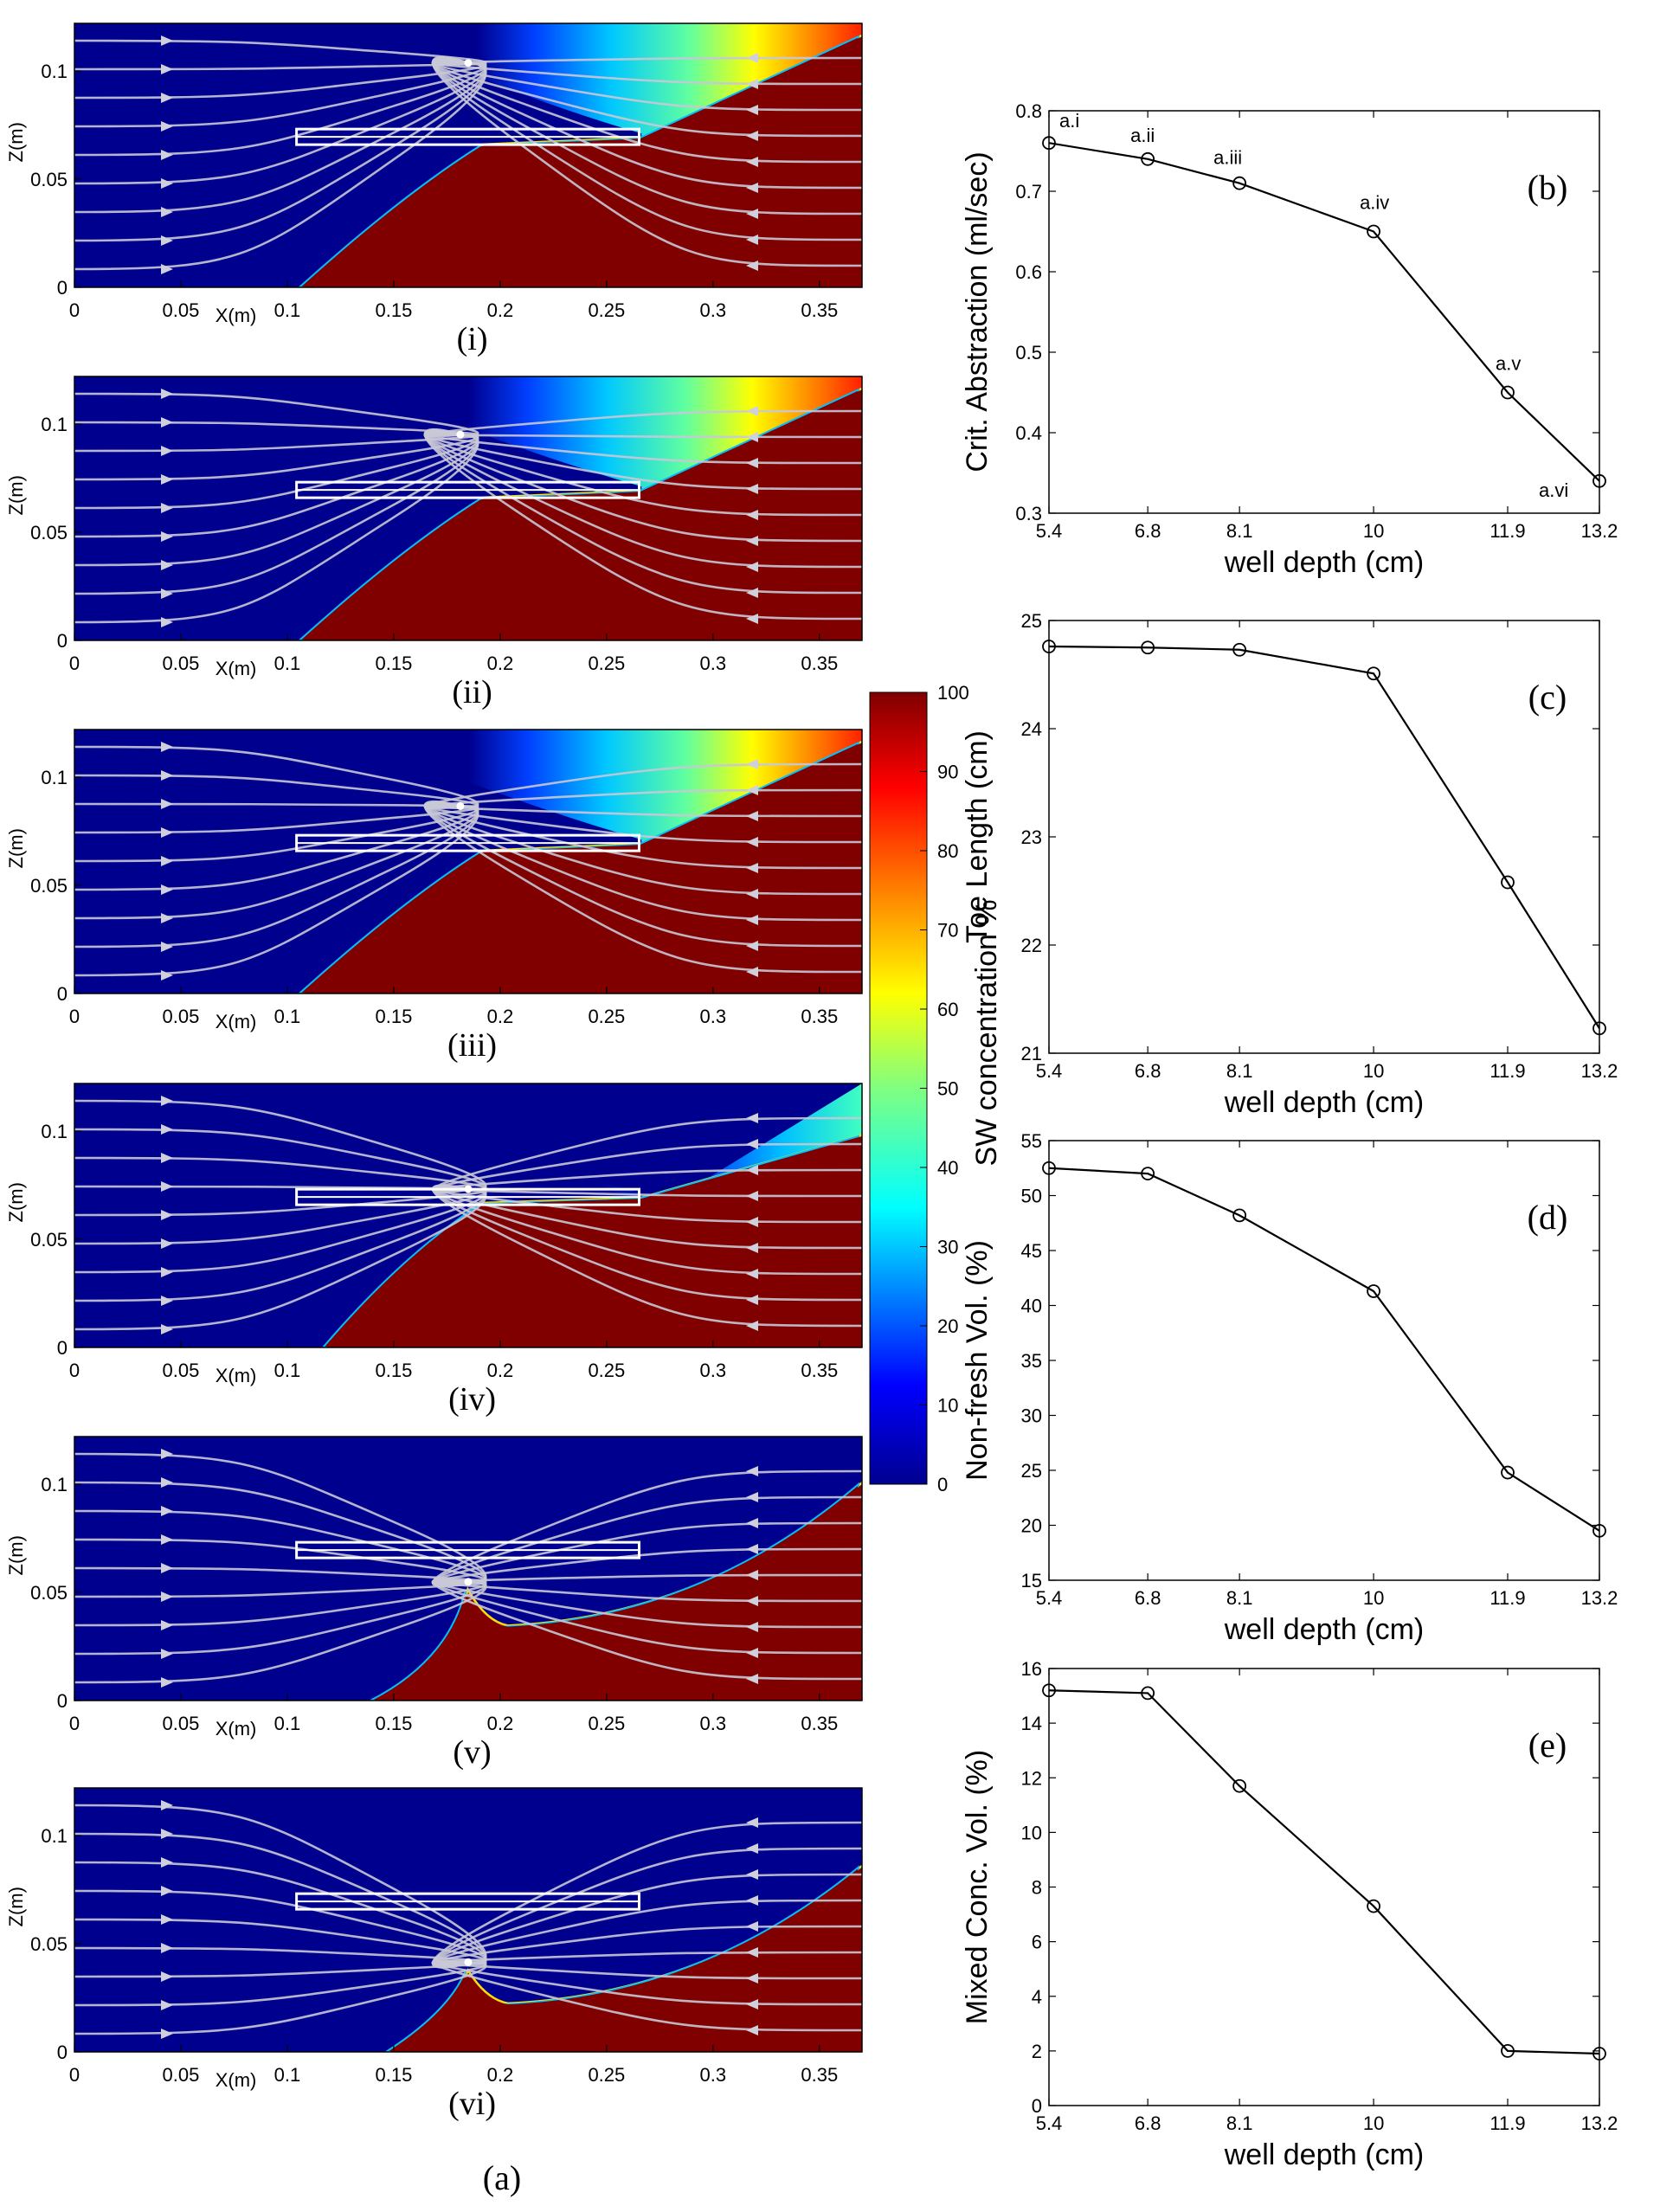 This screenshot has height=2212, width=1660. What do you see at coordinates (1031, 1141) in the screenshot?
I see `y-tick-label: 55` at bounding box center [1031, 1141].